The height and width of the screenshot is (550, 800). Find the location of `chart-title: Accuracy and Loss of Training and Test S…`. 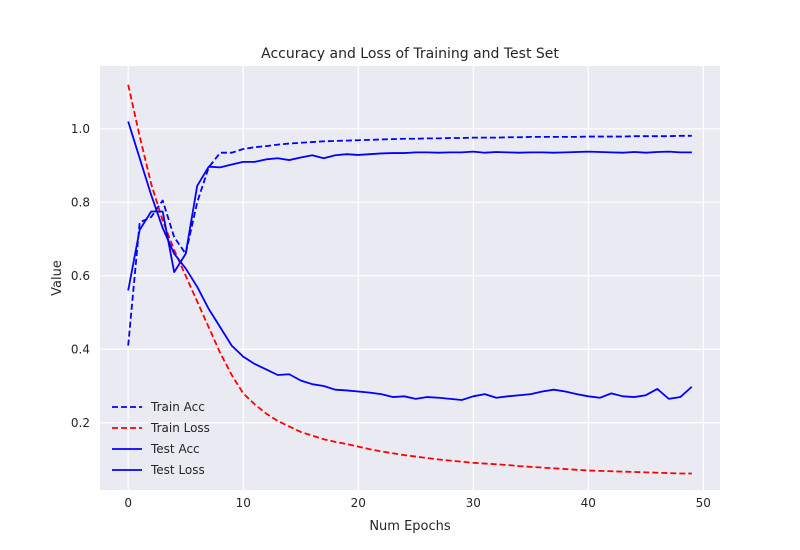

chart-title: Accuracy and Loss of Training and Test S… is located at coordinates (410, 54).